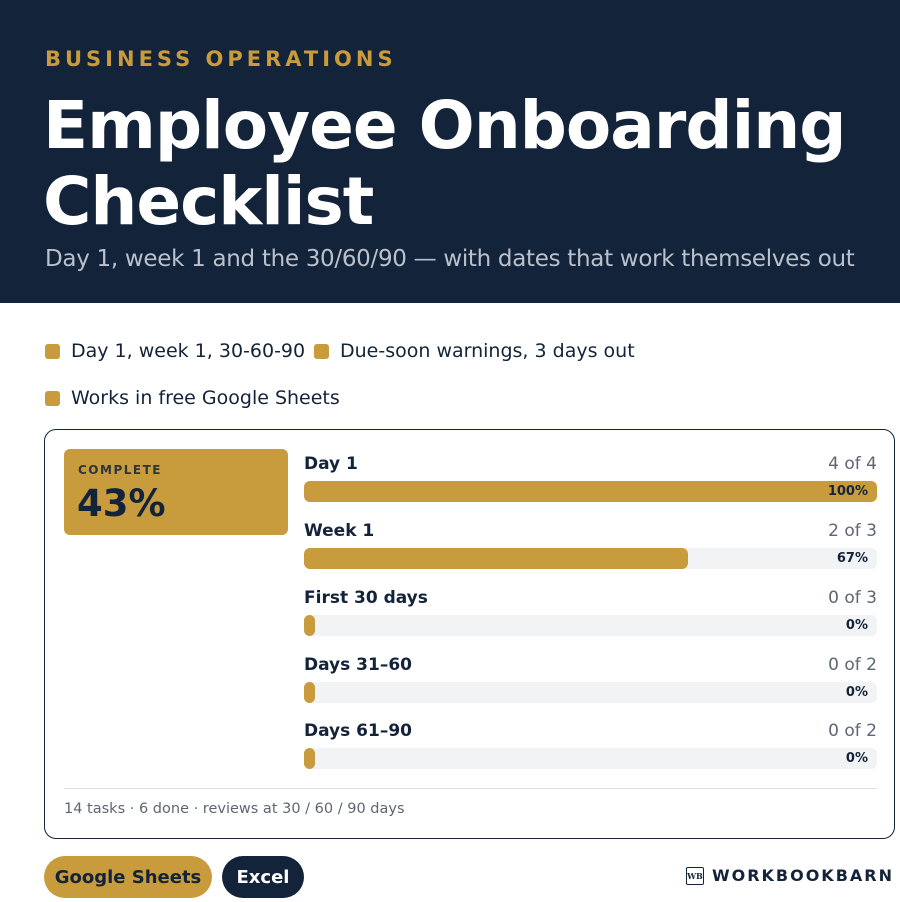 This screenshot has height=902, width=900. What do you see at coordinates (852, 558) in the screenshot?
I see `progress-percent: 67%` at bounding box center [852, 558].